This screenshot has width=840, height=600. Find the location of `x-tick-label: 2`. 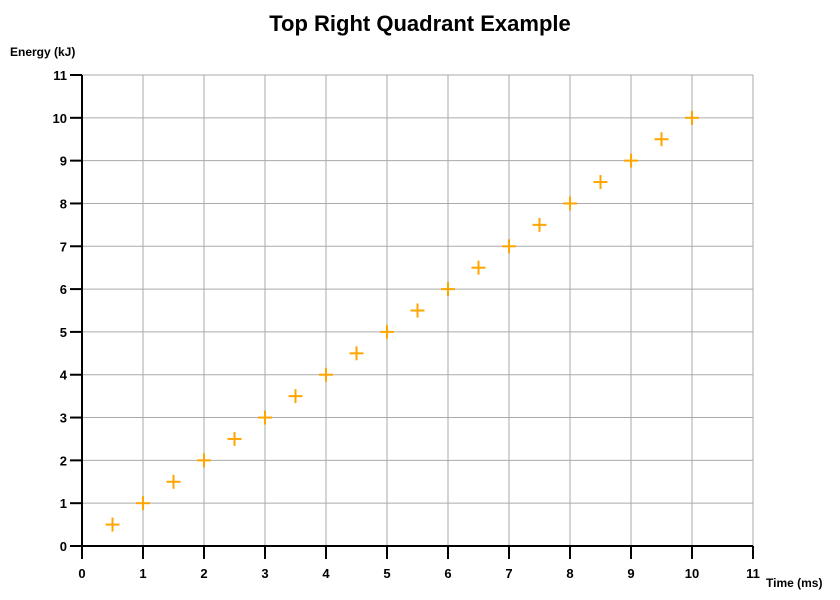

x-tick-label: 2 is located at coordinates (203, 573).